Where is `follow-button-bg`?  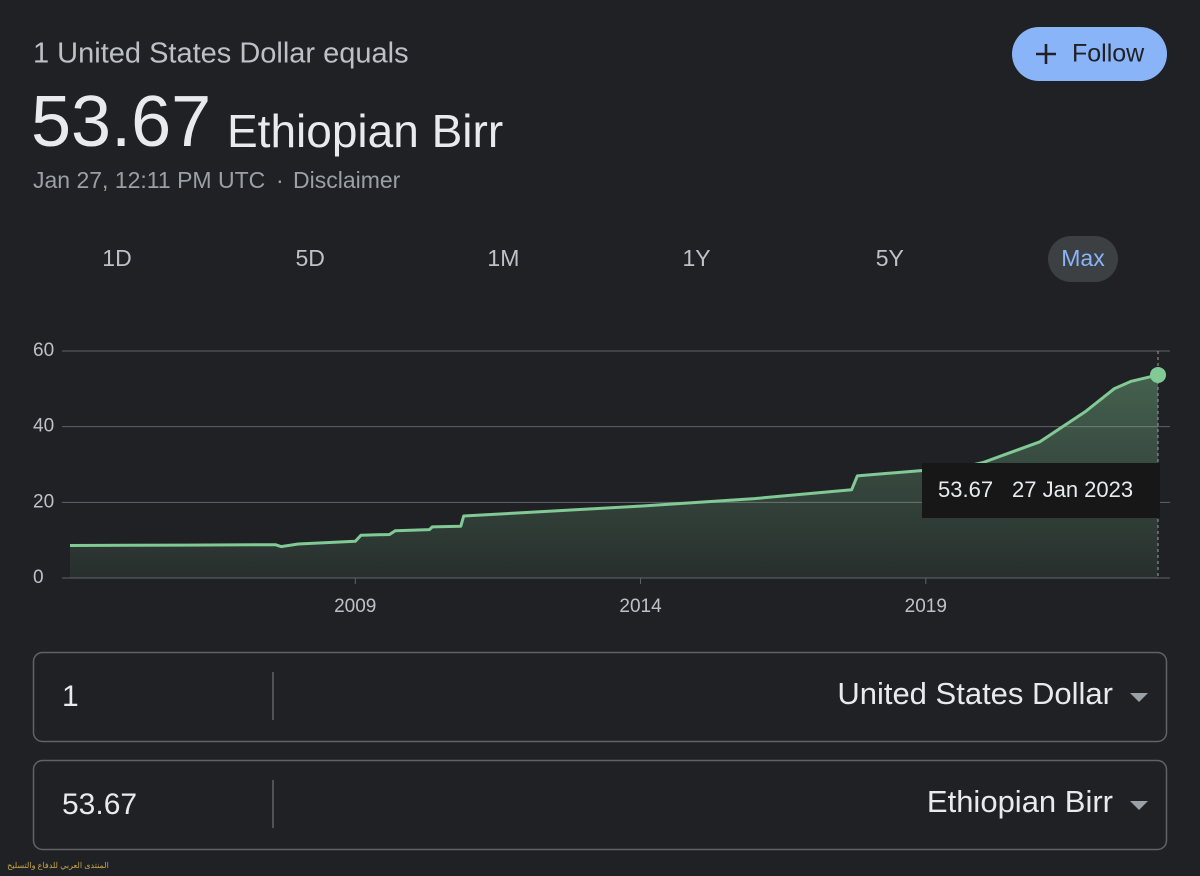 follow-button-bg is located at coordinates (1089, 54).